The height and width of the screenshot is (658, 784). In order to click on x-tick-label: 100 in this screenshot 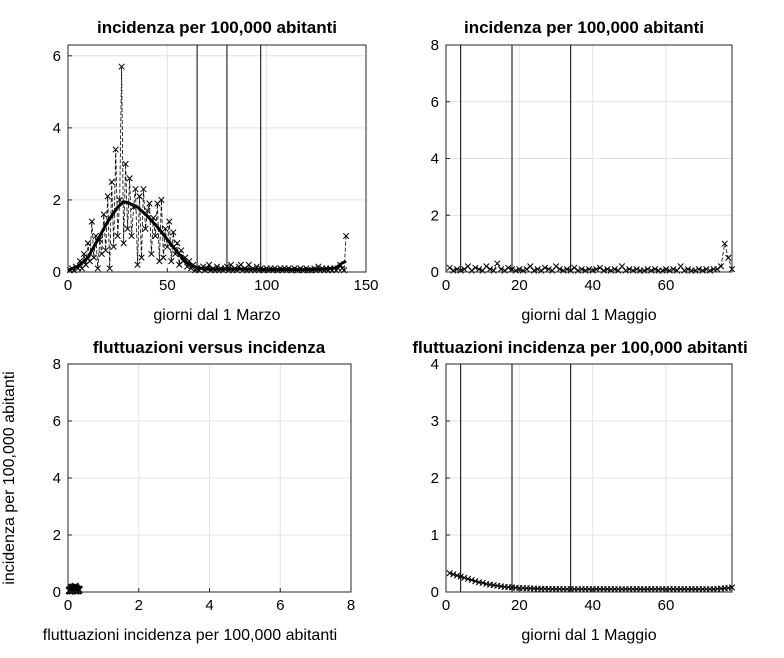, I will do `click(266, 285)`.